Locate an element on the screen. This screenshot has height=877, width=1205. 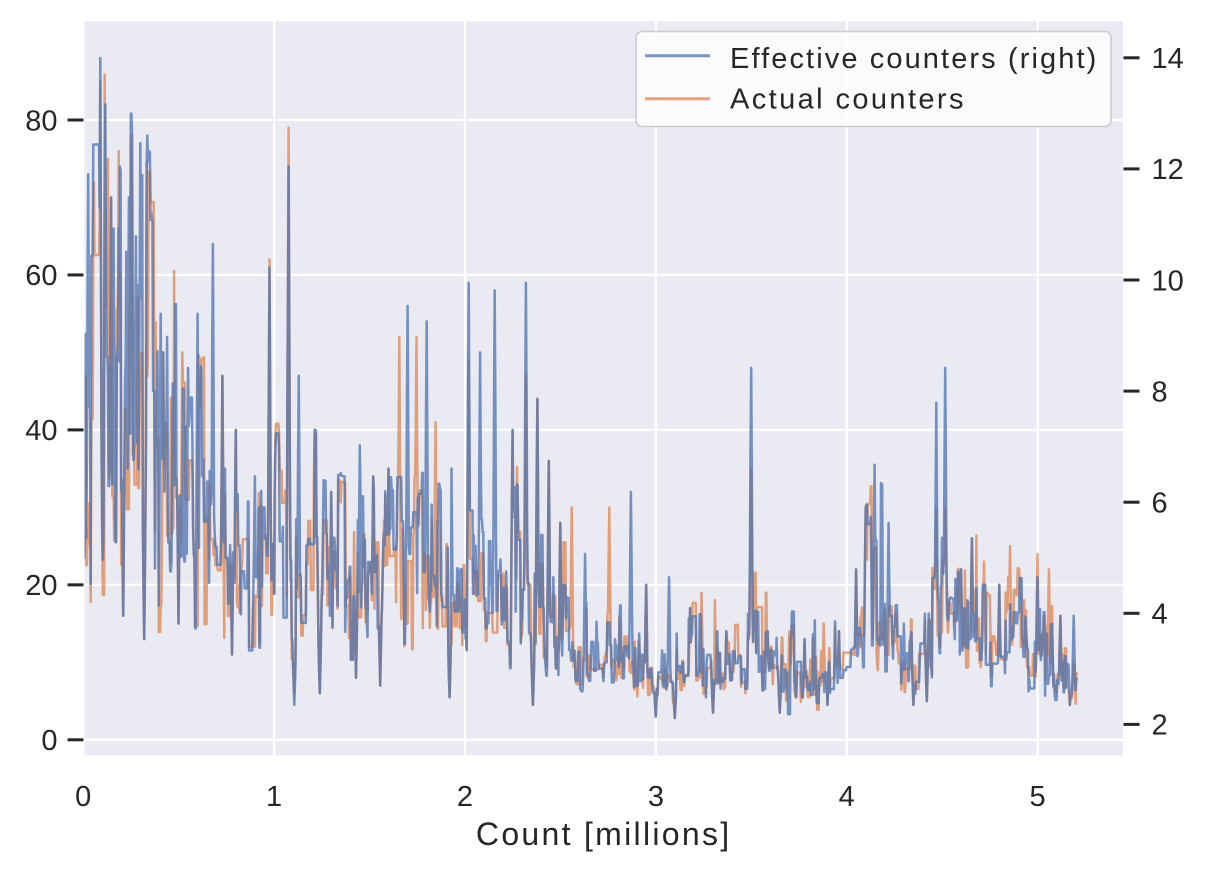
svg-text: 3 is located at coordinates (656, 797).